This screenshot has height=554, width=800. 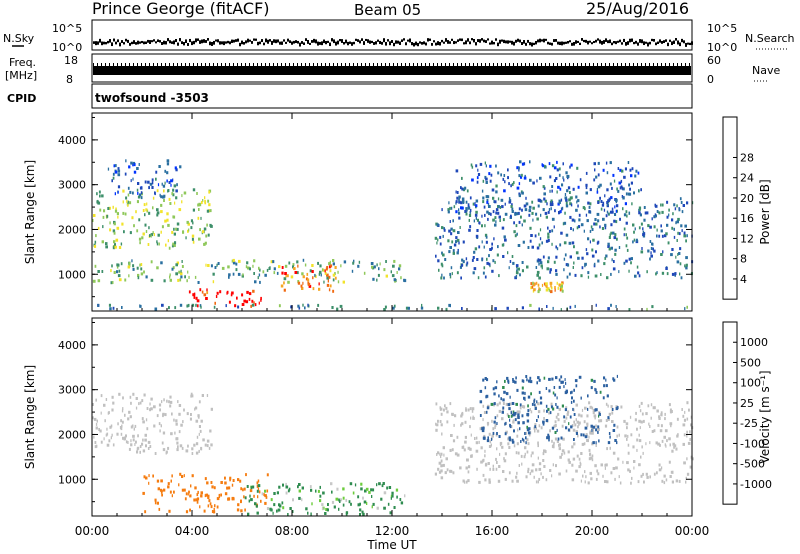 I want to click on y-tick-label: 3000, so click(x=72, y=390).